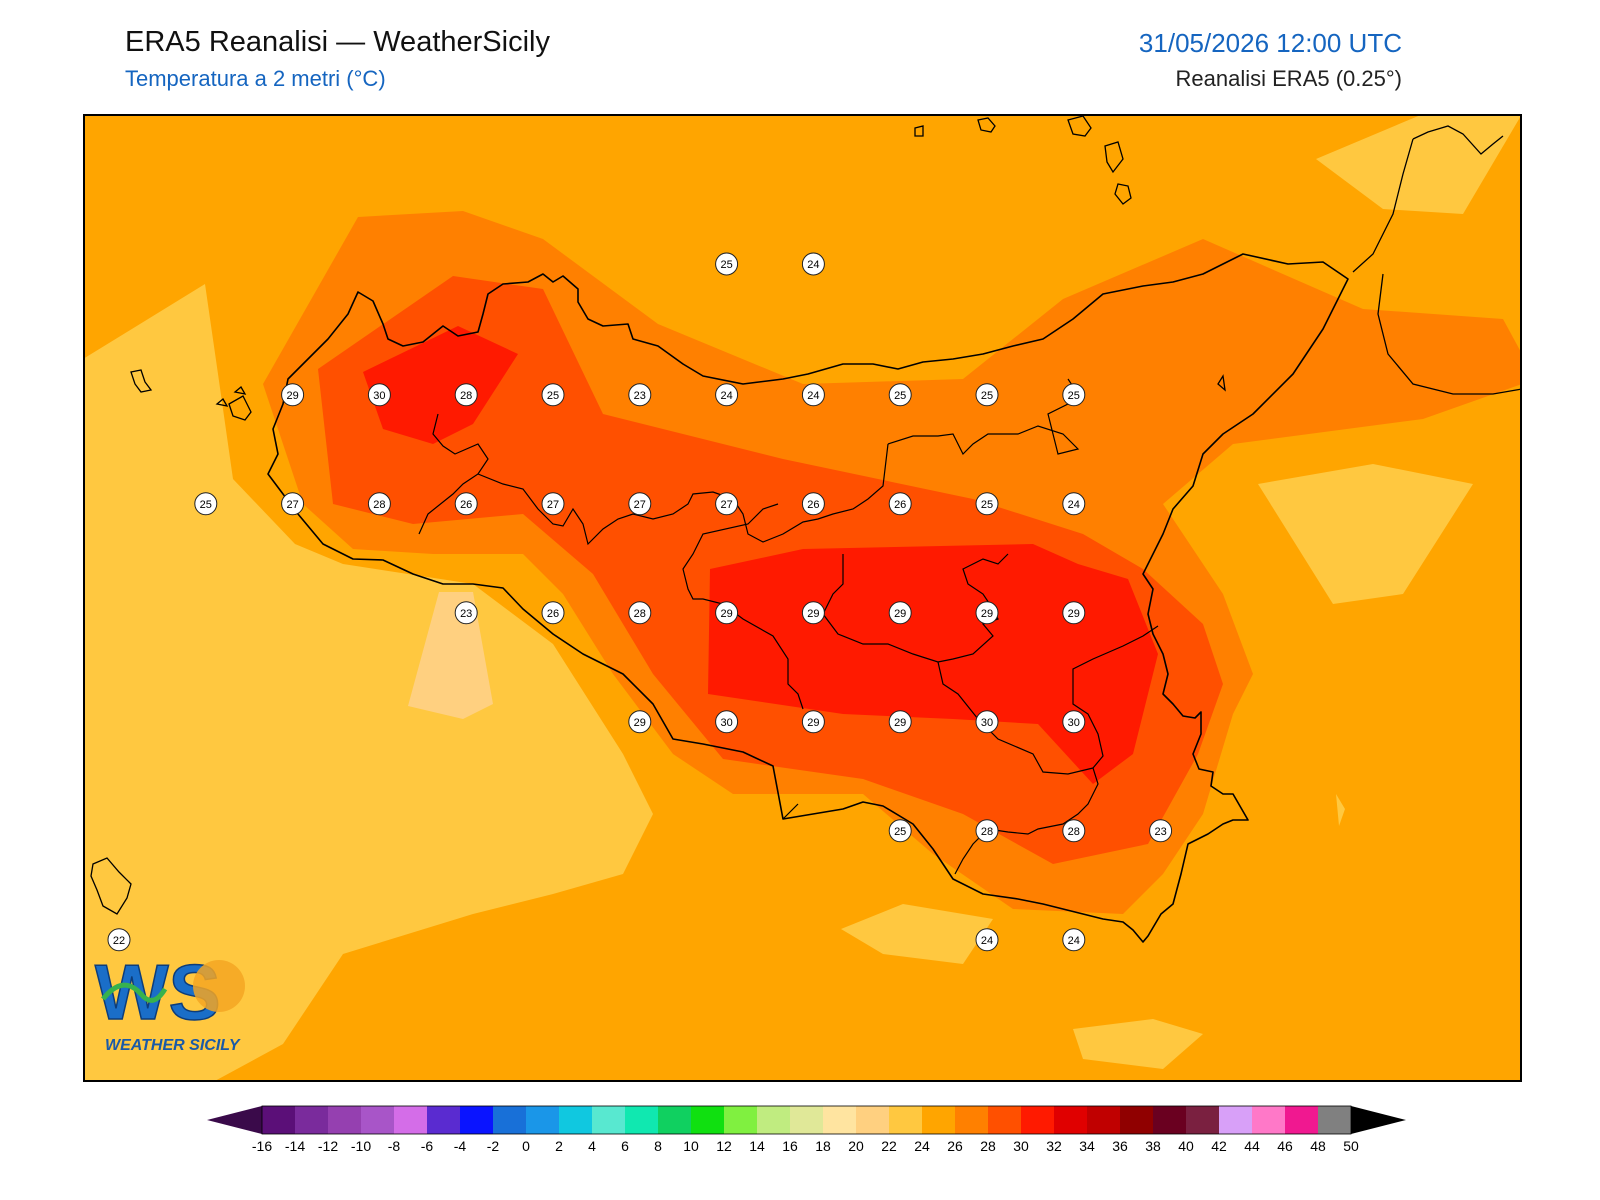 Image resolution: width=1600 pixels, height=1200 pixels. Describe the element at coordinates (337, 42) in the screenshot. I see `map-title: ERA5 Reanalisi — WeatherSicily` at that location.